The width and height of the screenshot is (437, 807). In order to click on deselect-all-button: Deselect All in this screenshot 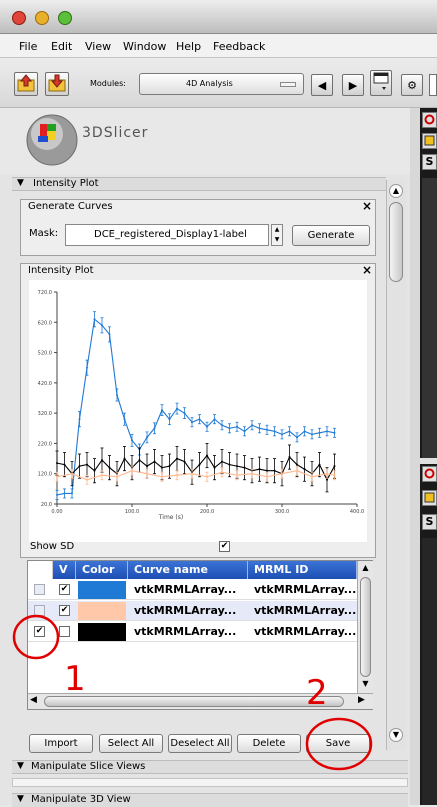, I will do `click(200, 743)`.